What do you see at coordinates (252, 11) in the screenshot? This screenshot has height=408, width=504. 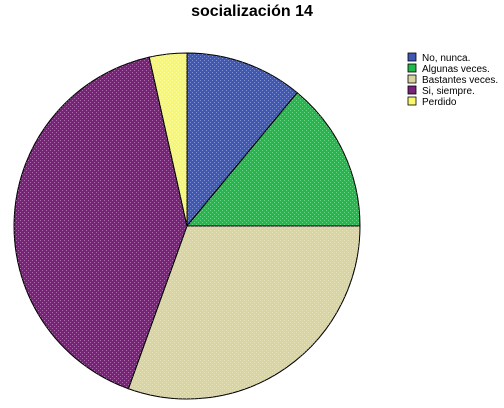 I see `chart-title: socialización 14` at bounding box center [252, 11].